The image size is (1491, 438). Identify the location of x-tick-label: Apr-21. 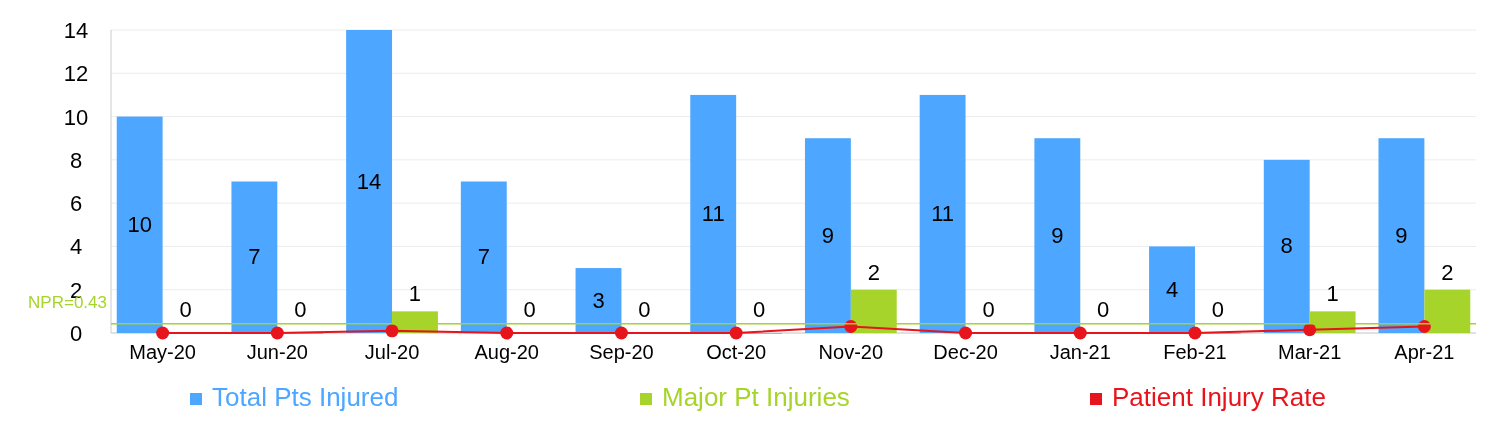
(1424, 352).